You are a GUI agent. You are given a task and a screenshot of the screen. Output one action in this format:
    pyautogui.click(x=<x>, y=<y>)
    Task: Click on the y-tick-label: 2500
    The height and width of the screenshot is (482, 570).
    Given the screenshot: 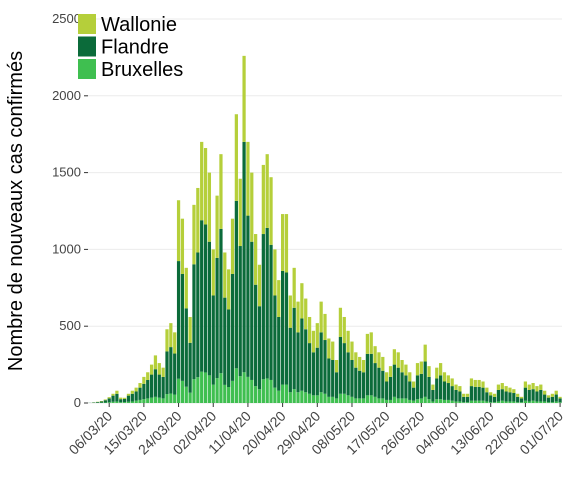 What is the action you would take?
    pyautogui.click(x=66, y=18)
    